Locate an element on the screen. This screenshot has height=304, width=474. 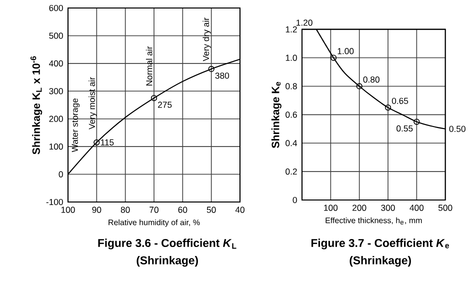
x-tick-label: 400 is located at coordinates (417, 207).